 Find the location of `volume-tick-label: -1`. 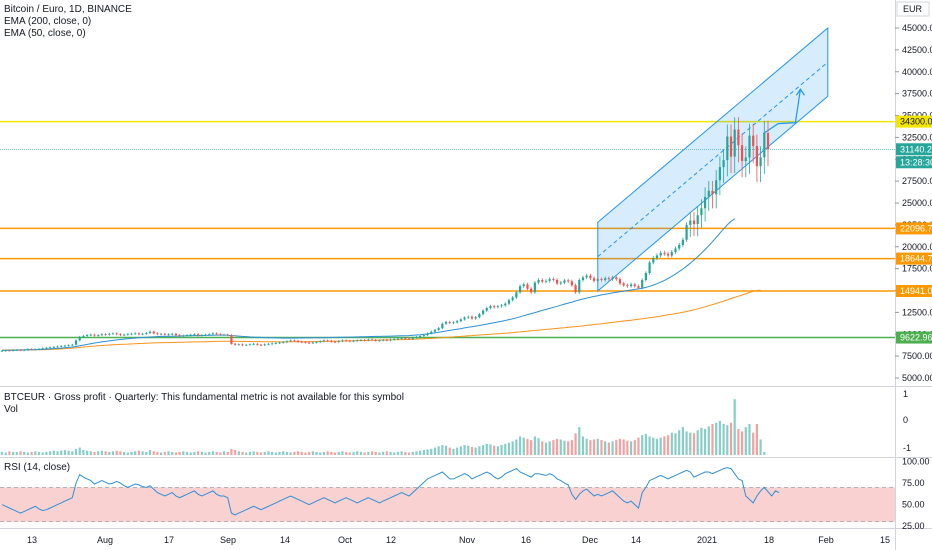

volume-tick-label: -1 is located at coordinates (907, 448).